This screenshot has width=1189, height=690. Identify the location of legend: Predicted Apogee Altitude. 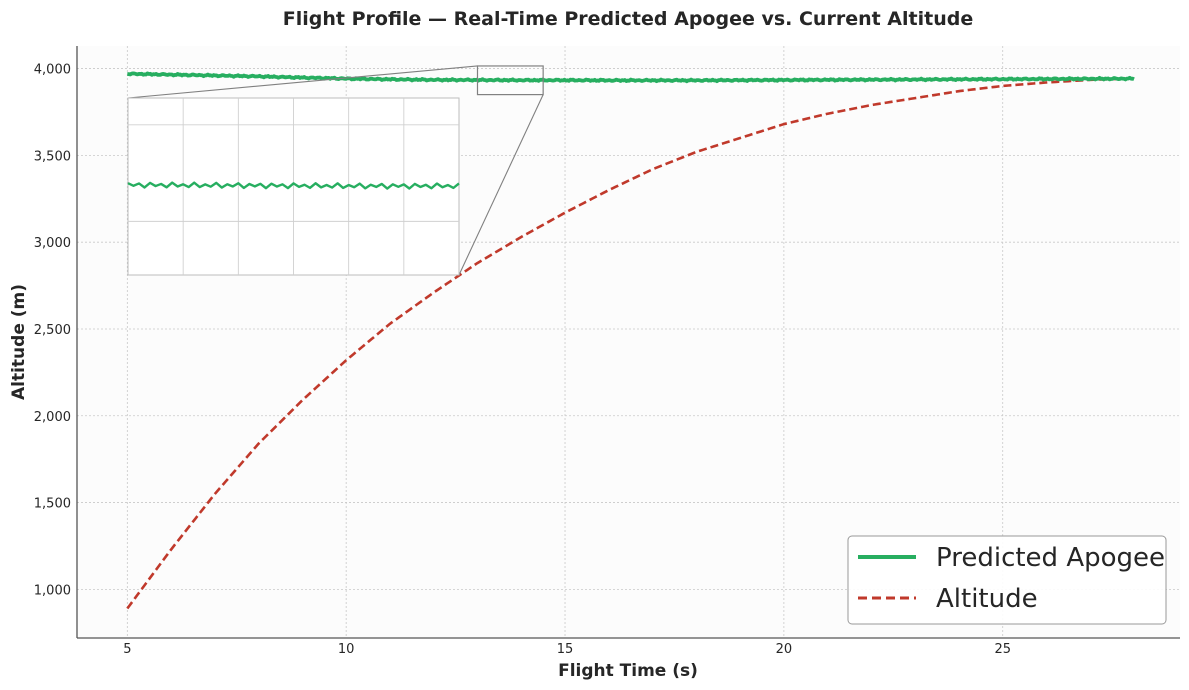
(1007, 580).